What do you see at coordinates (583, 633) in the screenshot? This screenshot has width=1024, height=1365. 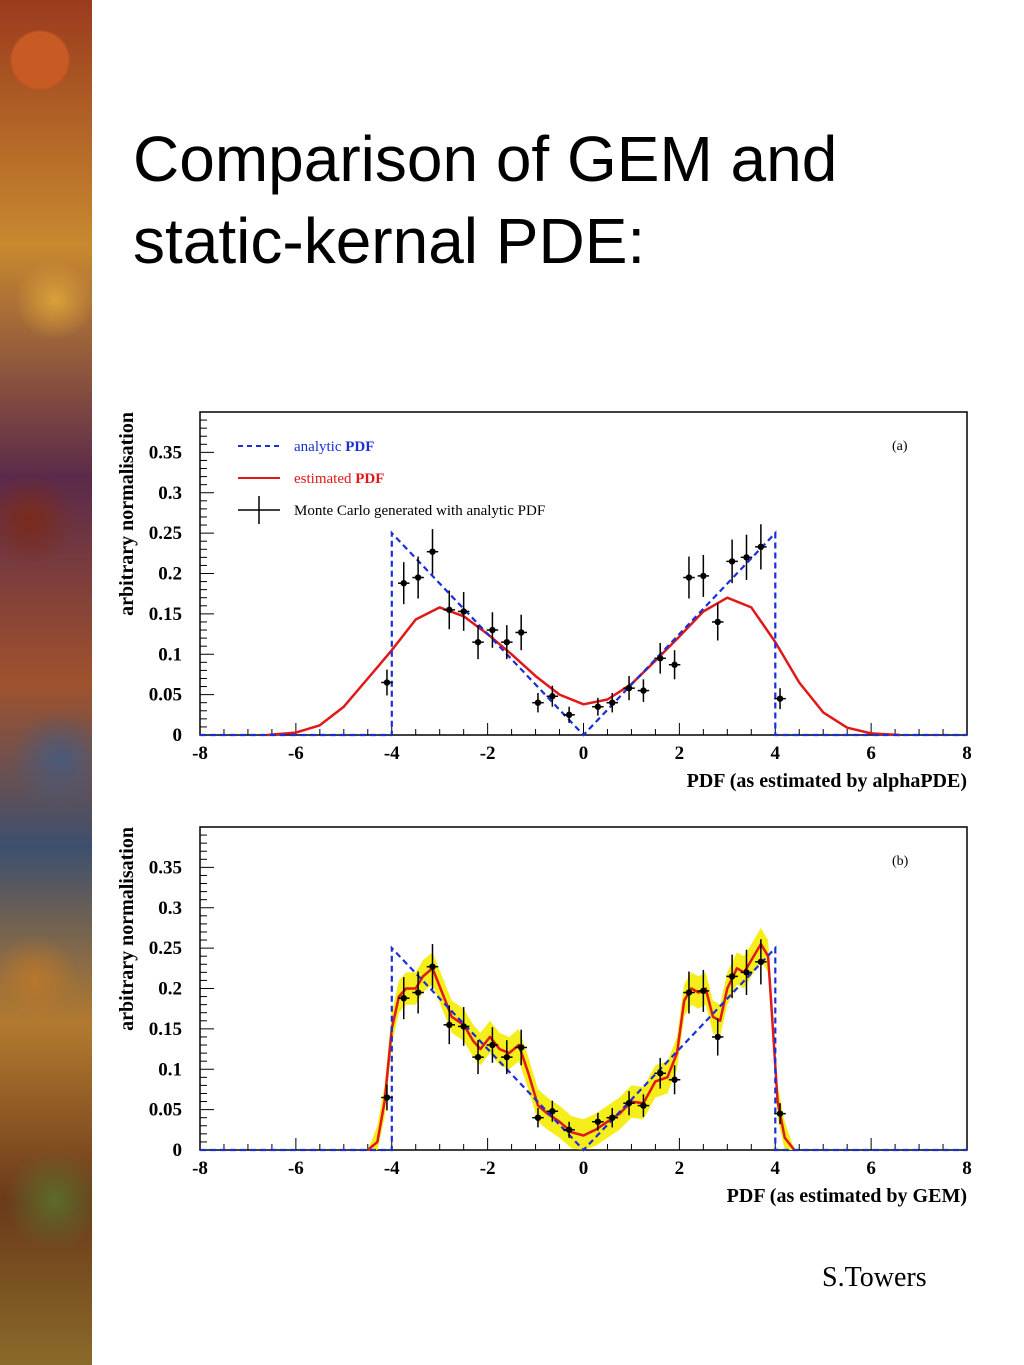 I see `analytic-pdf-line` at bounding box center [583, 633].